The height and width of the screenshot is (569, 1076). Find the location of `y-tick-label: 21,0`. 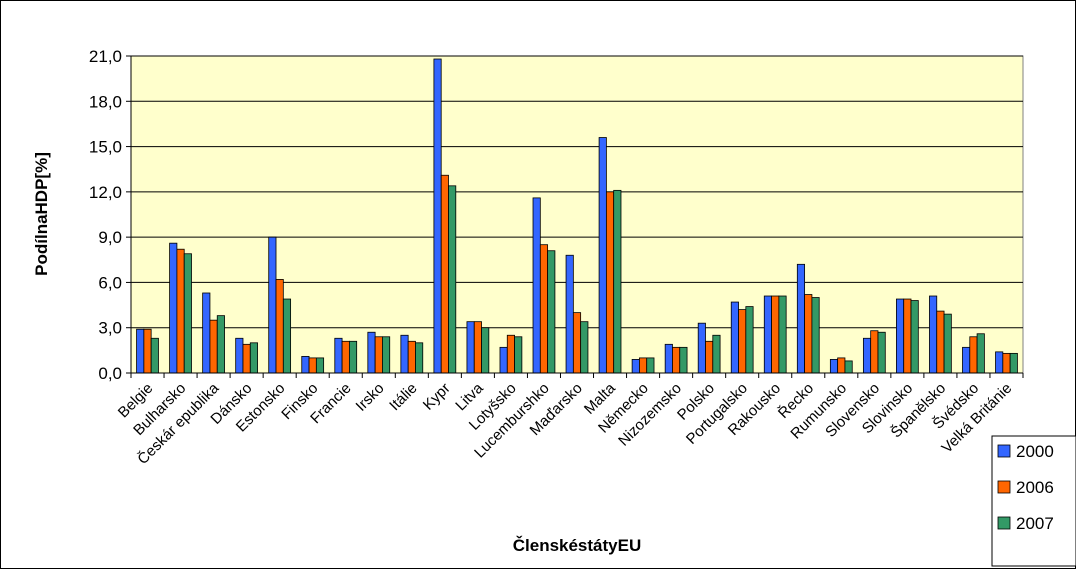

y-tick-label: 21,0 is located at coordinates (105, 56).